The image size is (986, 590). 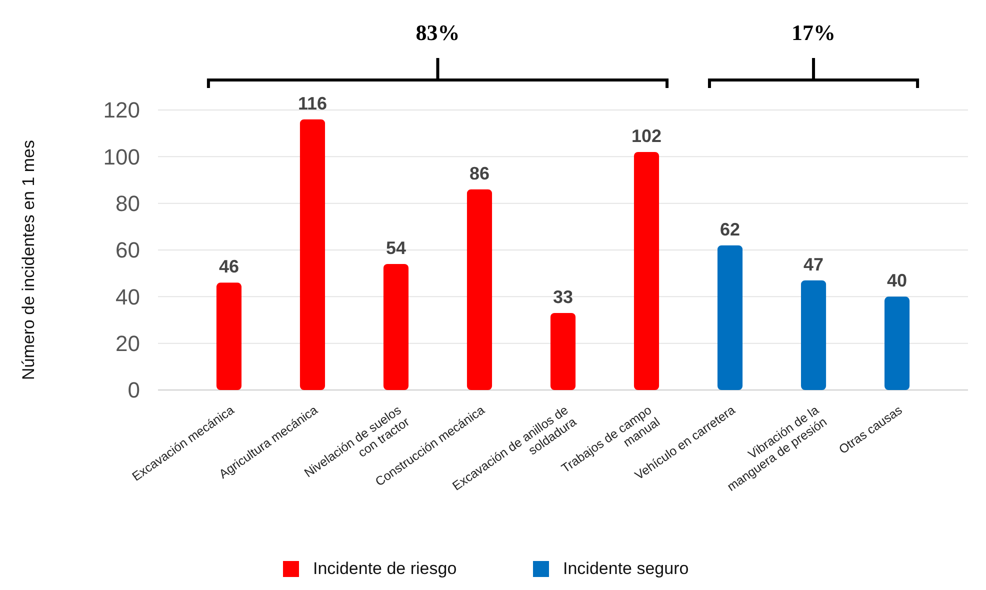 I want to click on y-tick-label: 40, so click(x=128, y=297).